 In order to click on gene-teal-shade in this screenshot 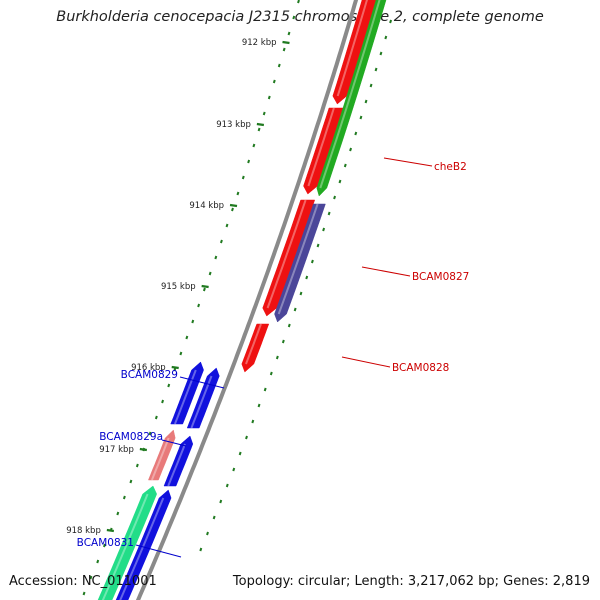, I will do `click(125, 546)`.